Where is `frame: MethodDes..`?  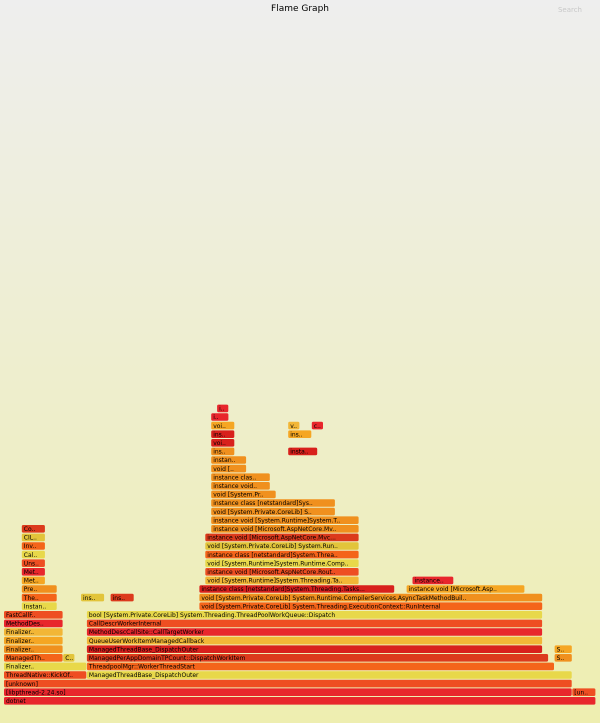 frame: MethodDes.. is located at coordinates (33, 623).